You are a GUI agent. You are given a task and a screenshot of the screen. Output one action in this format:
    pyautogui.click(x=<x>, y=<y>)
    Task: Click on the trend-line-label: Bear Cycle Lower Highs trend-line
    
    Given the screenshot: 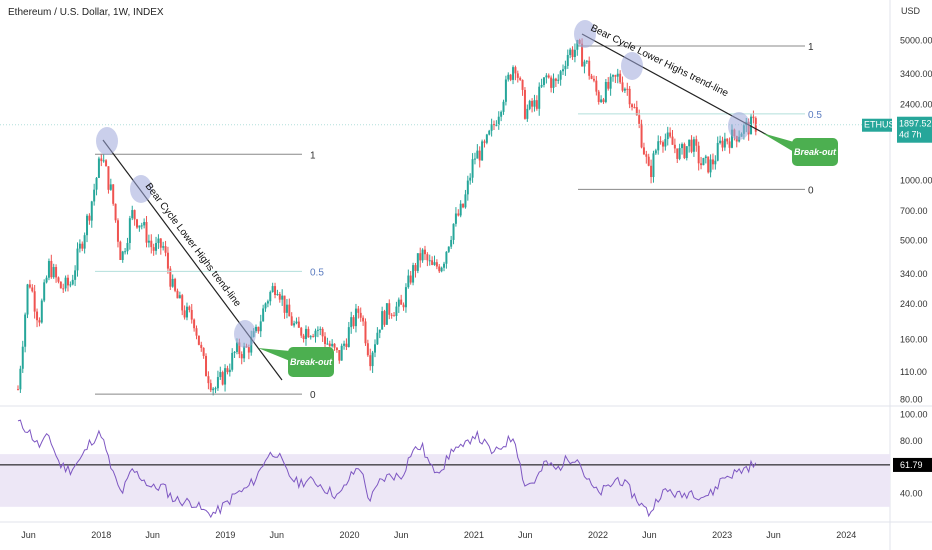 What is the action you would take?
    pyautogui.click(x=193, y=245)
    